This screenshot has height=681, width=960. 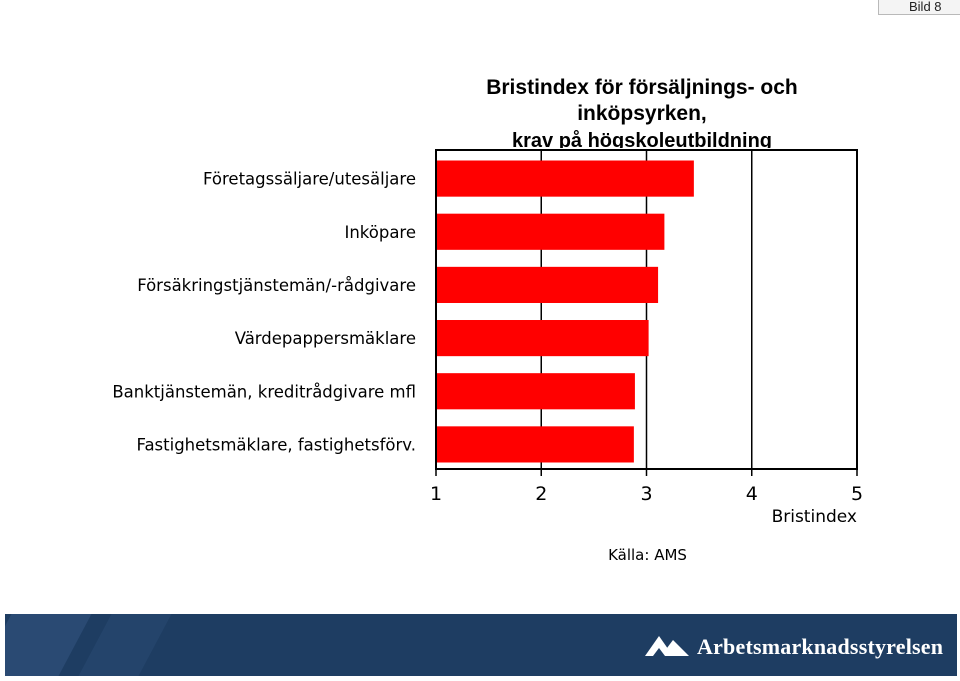 I want to click on category-label: Värdepappersmäklare, so click(x=325, y=338).